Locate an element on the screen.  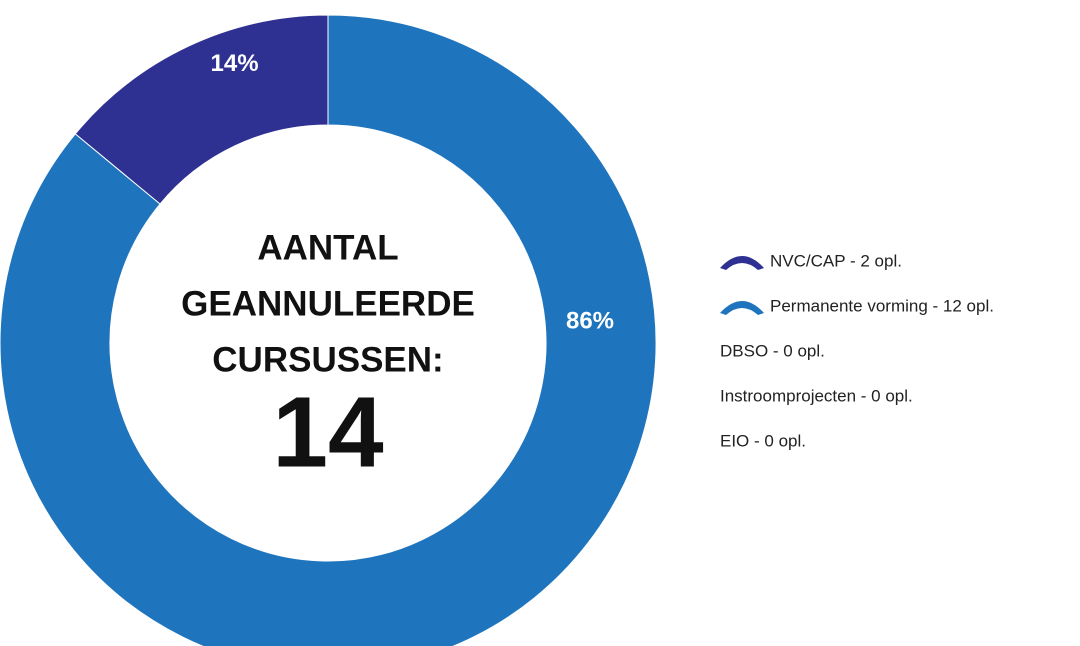
legend-label: Instroomprojecten - 0 opl. is located at coordinates (816, 395).